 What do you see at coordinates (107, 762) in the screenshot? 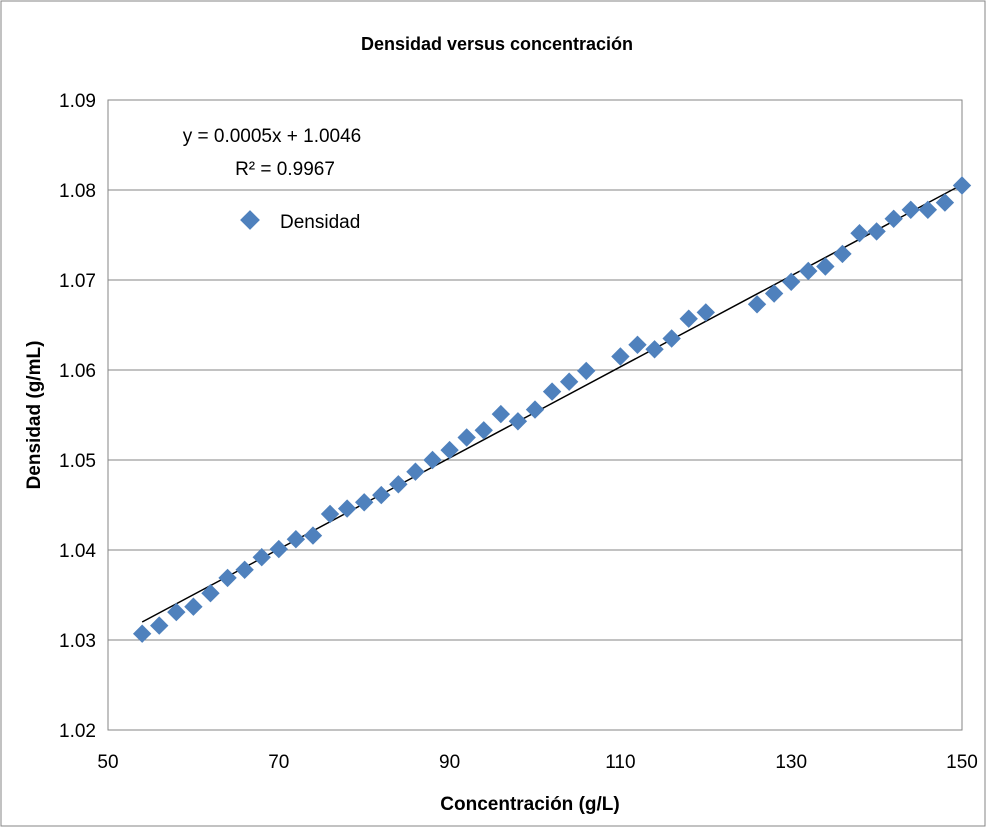
I see `x-tick-label: 50` at bounding box center [107, 762].